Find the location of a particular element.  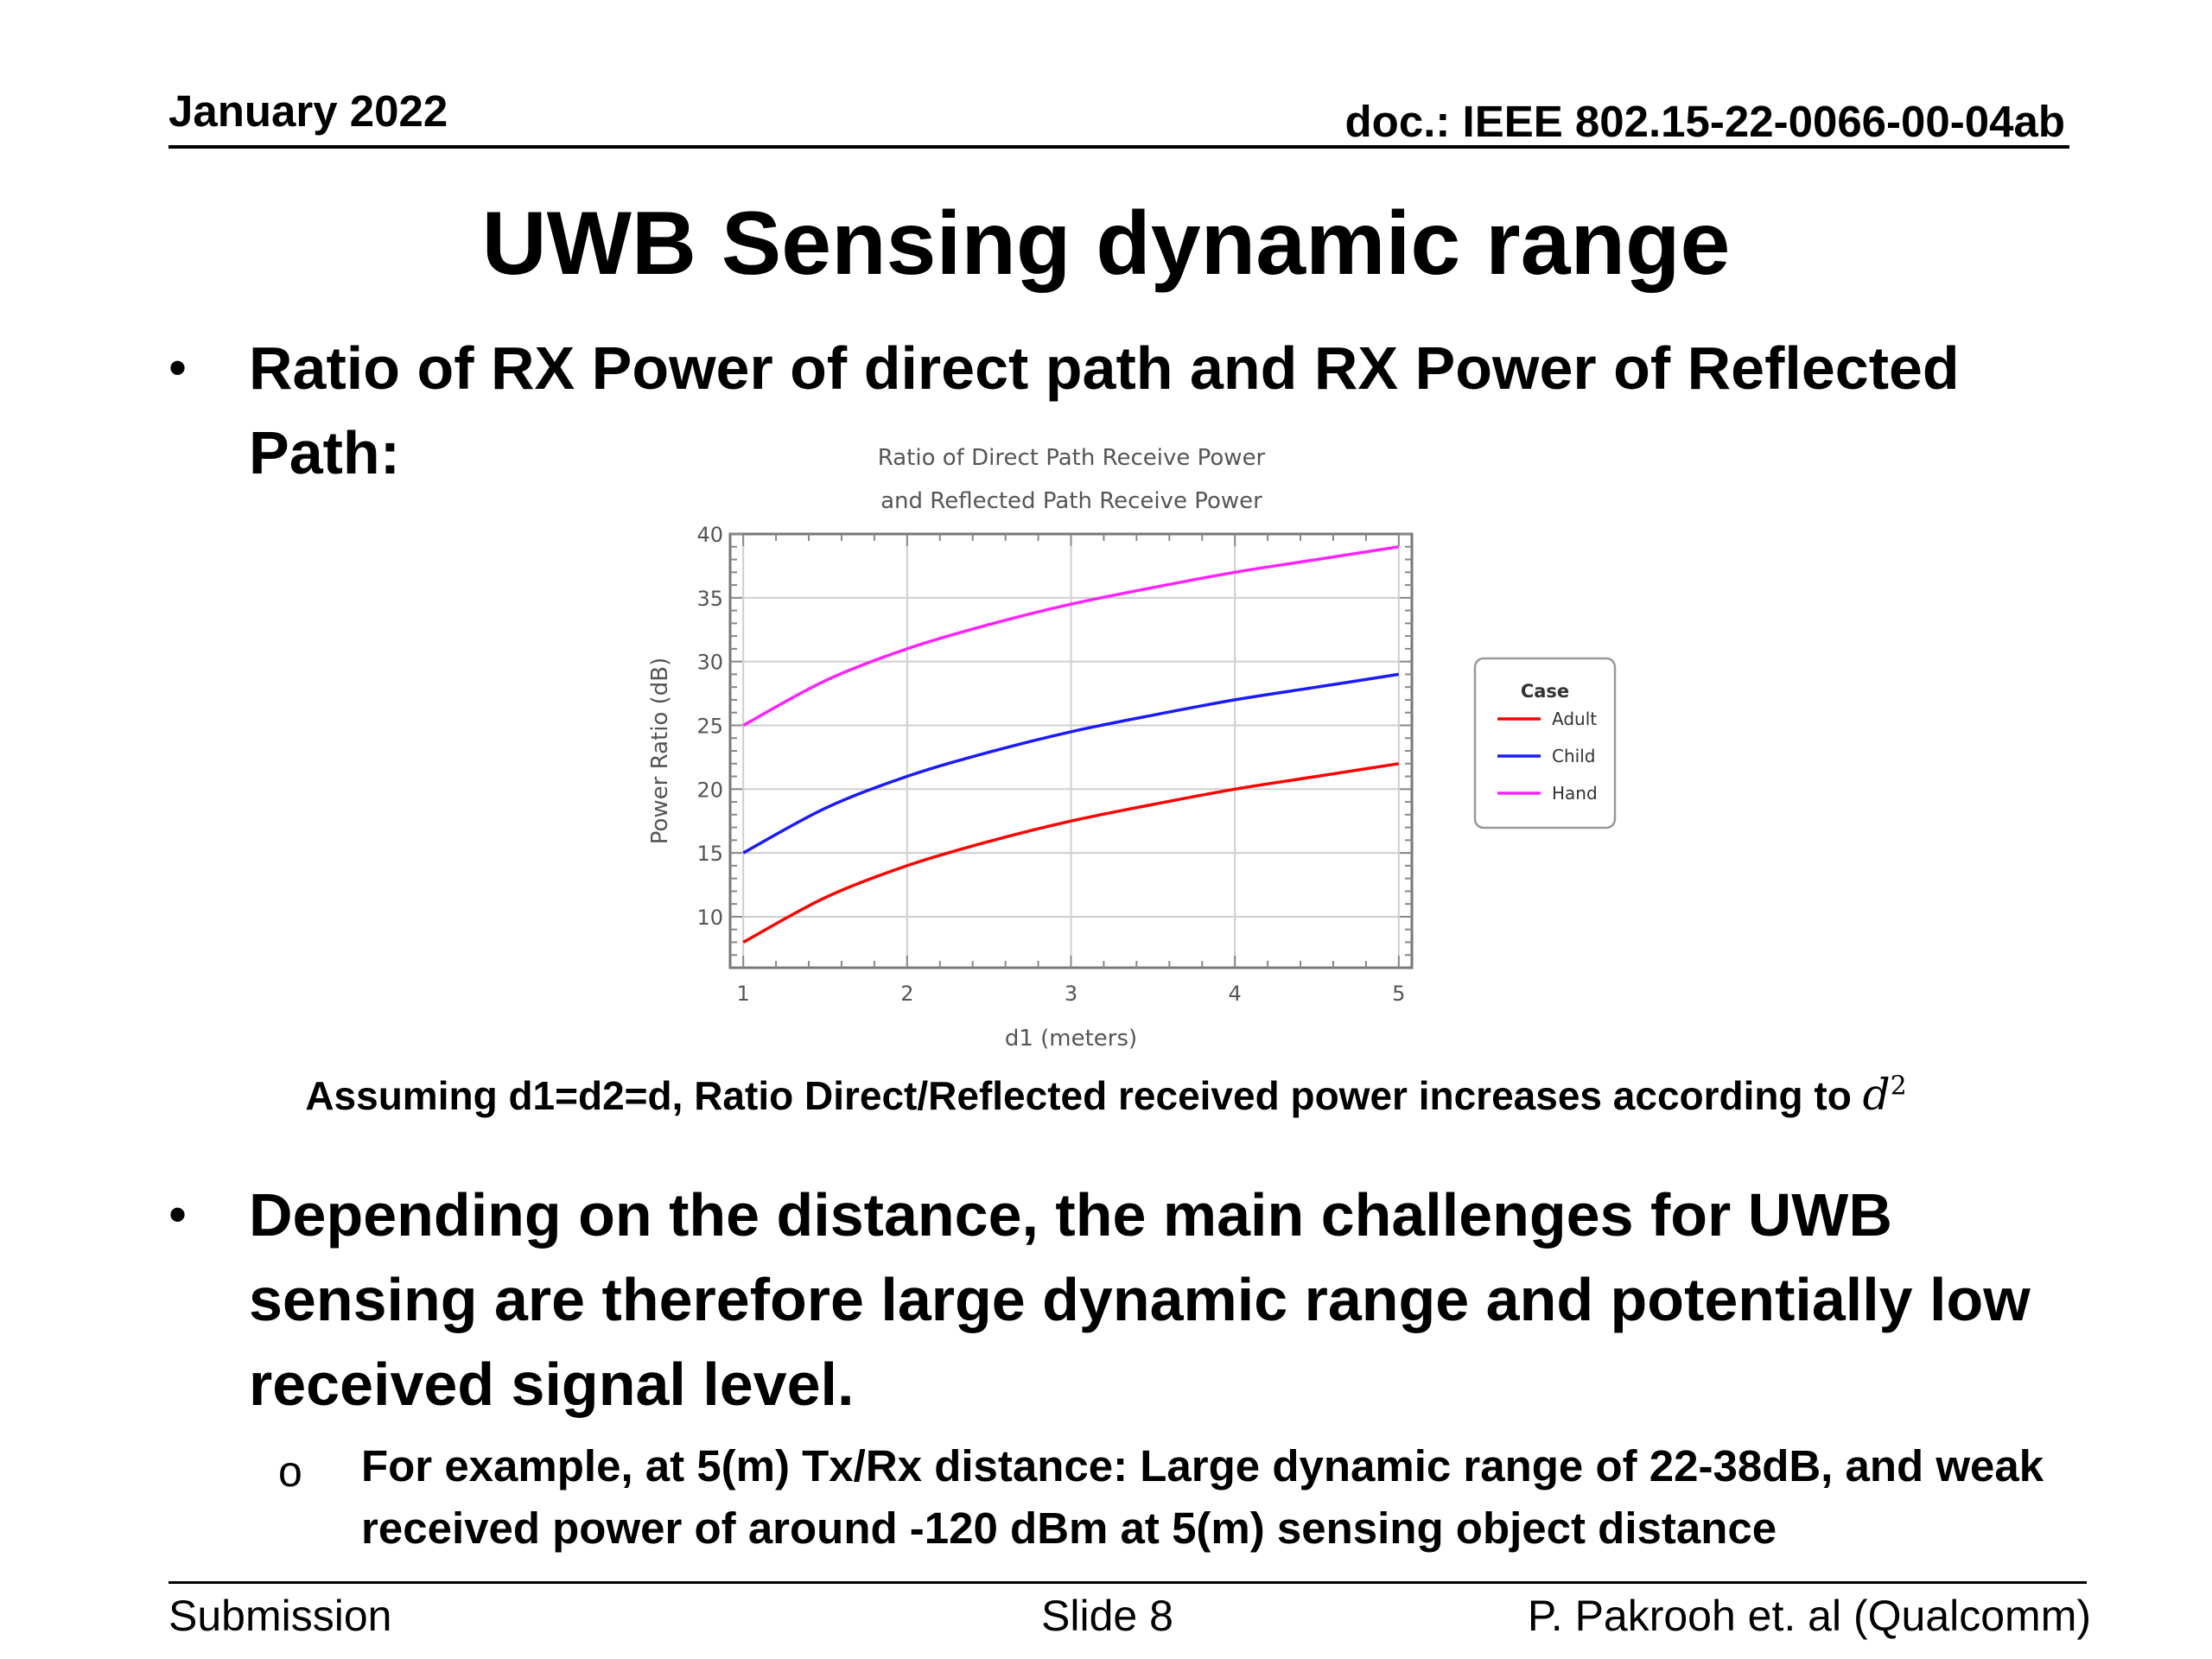

caption-math: d2 is located at coordinates (1884, 1095).